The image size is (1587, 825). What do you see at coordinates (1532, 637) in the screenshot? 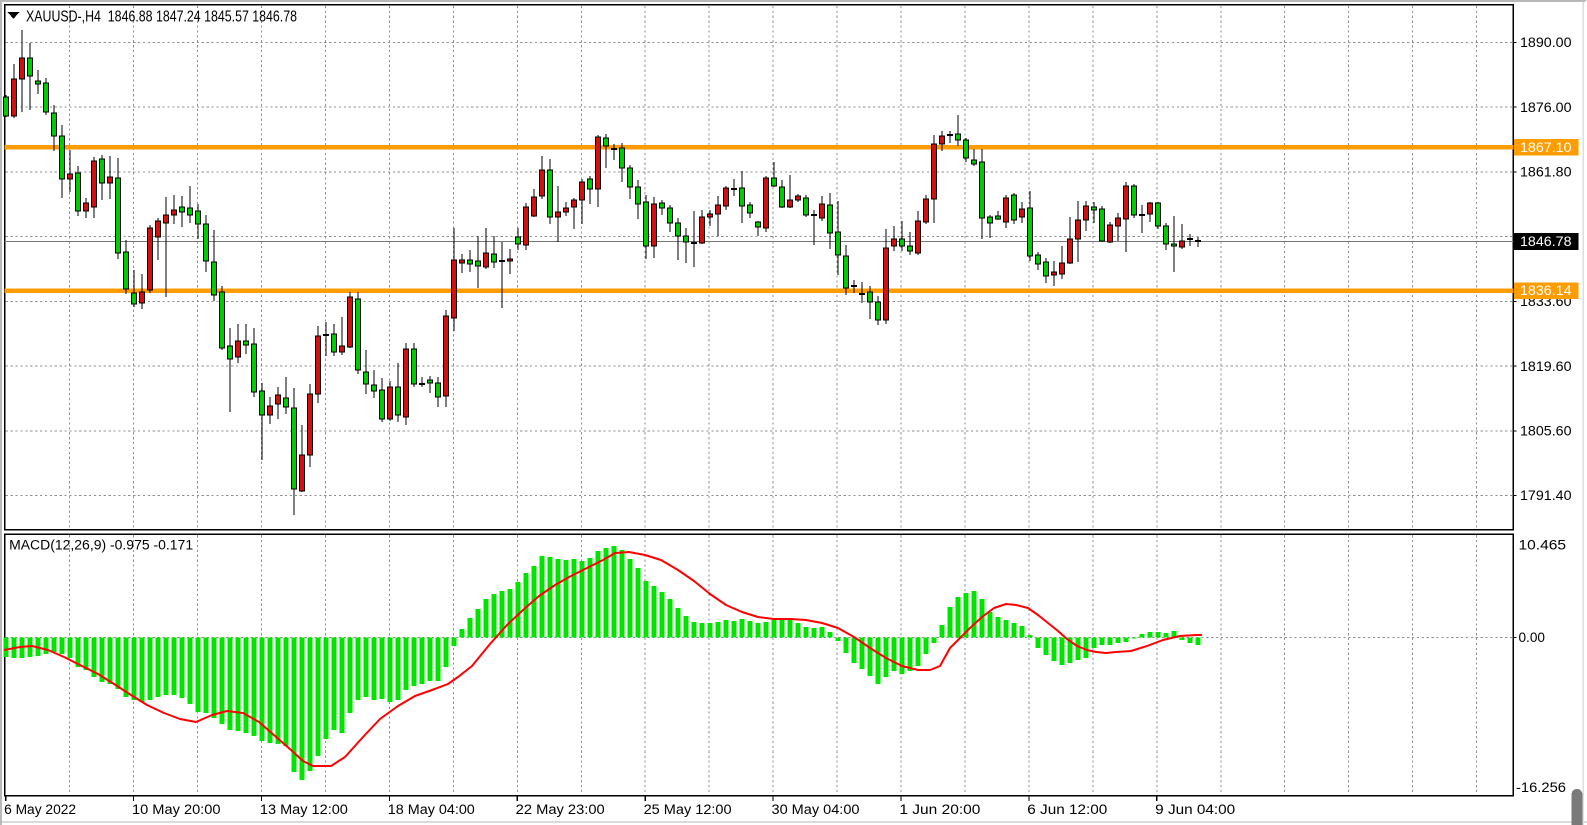
I see `svg-text: 0.00` at bounding box center [1532, 637].